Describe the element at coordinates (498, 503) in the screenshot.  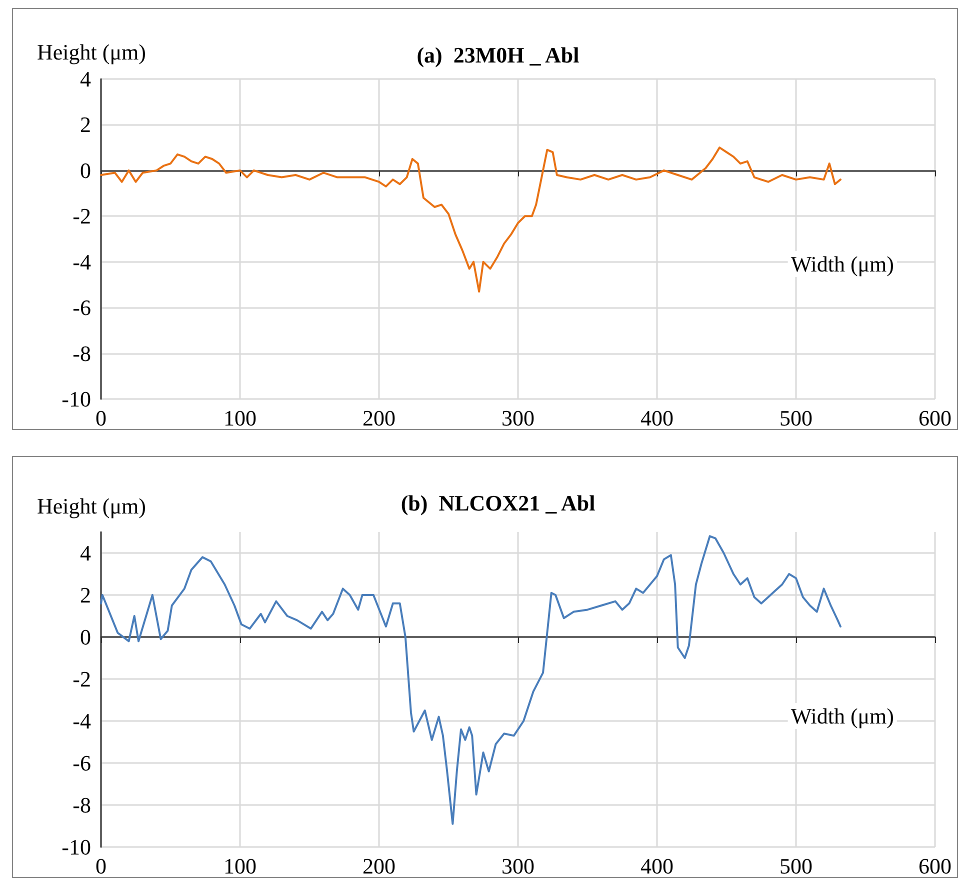
I see `chart-title: (b) NLCOX21 _ Abl` at that location.